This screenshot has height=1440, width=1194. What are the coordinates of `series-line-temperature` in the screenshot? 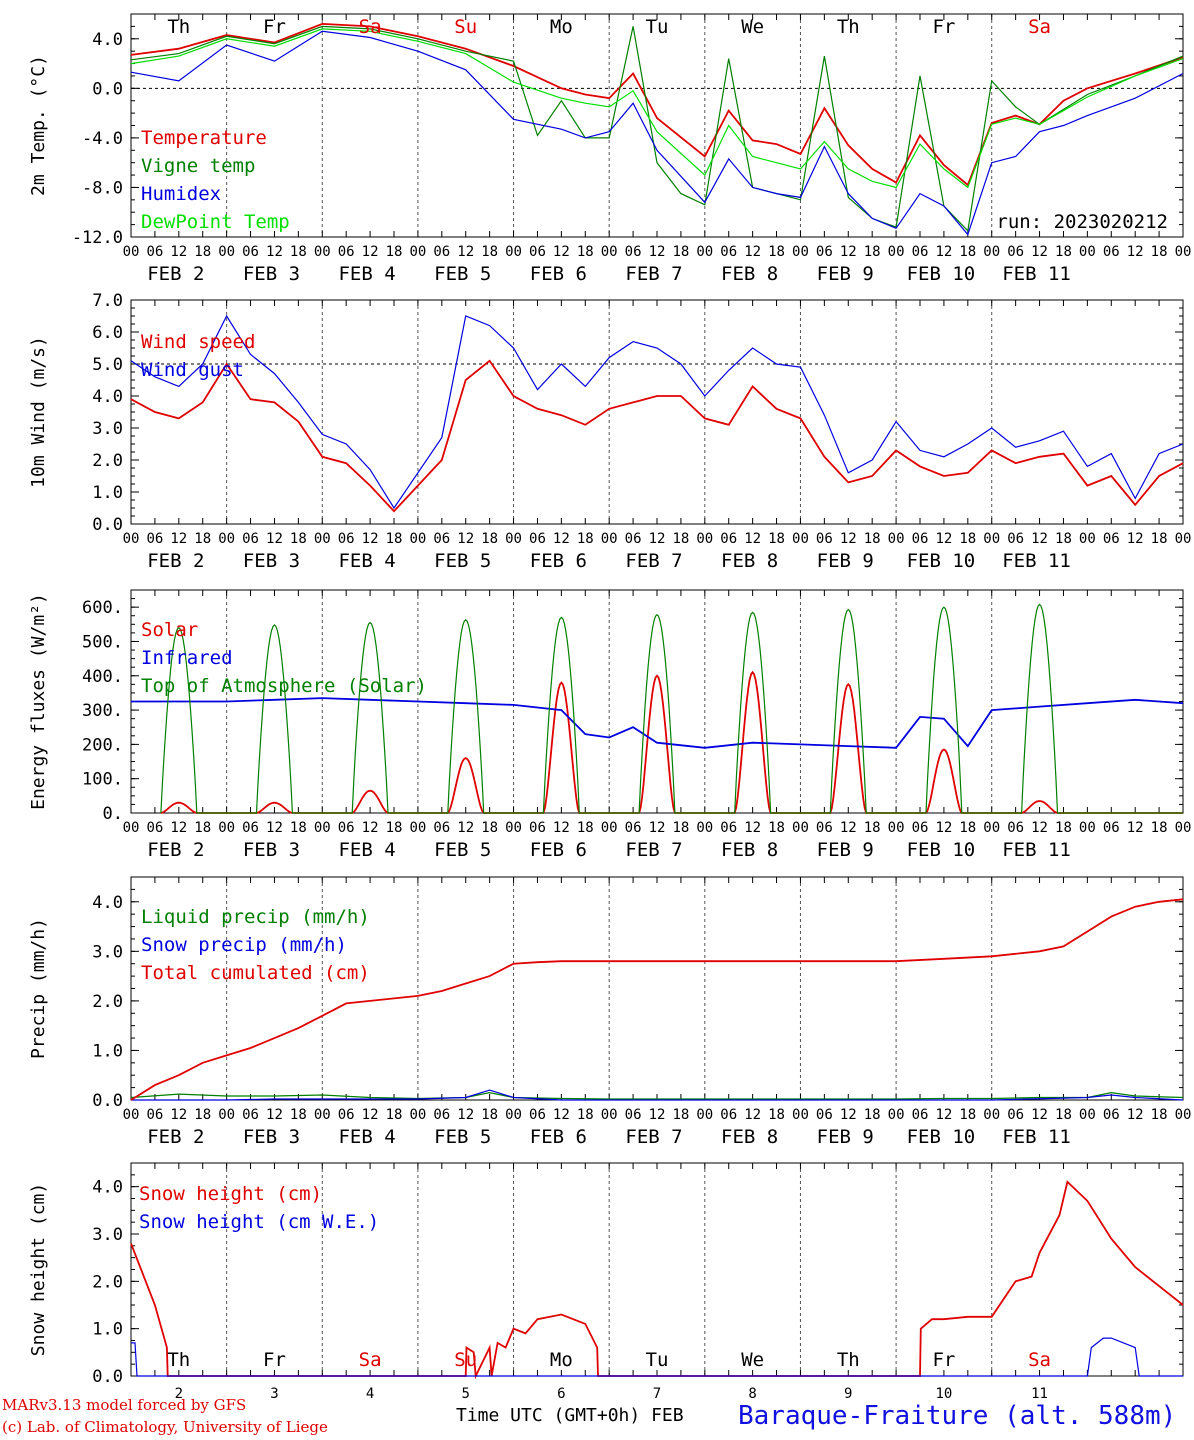 It's located at (657, 104).